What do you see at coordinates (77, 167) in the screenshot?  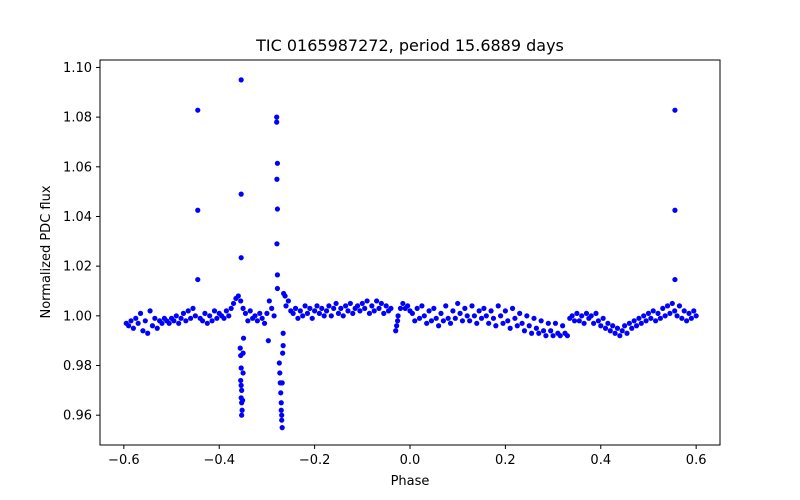 I see `y-tick-label: 1.06` at bounding box center [77, 167].